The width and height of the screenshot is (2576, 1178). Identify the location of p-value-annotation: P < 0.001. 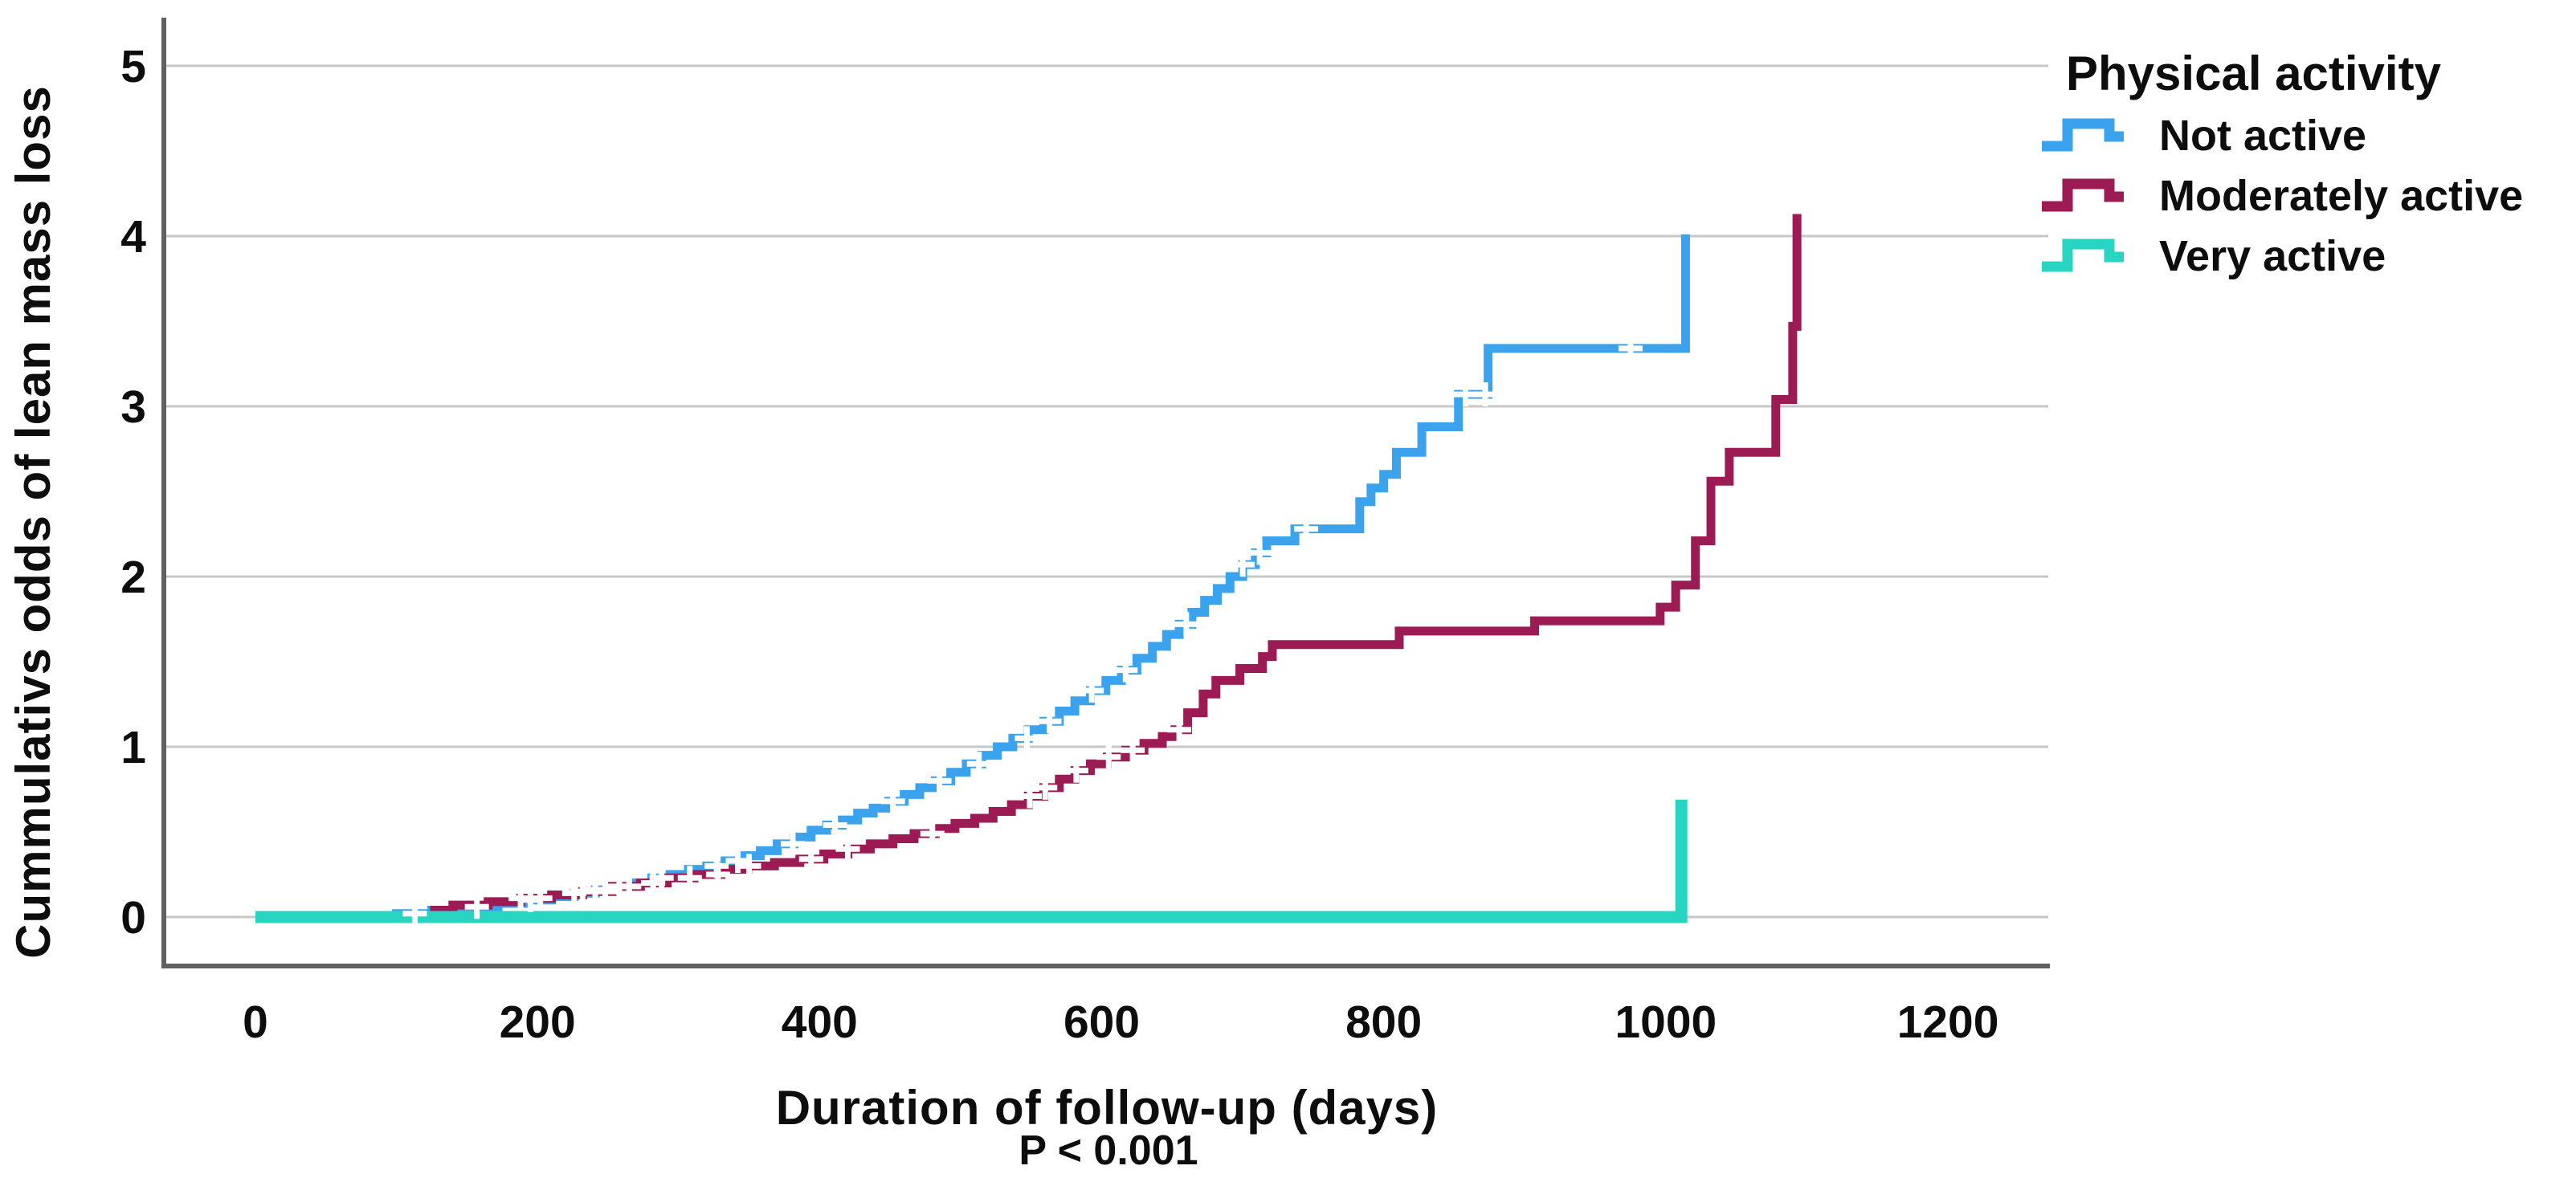
(1108, 1150).